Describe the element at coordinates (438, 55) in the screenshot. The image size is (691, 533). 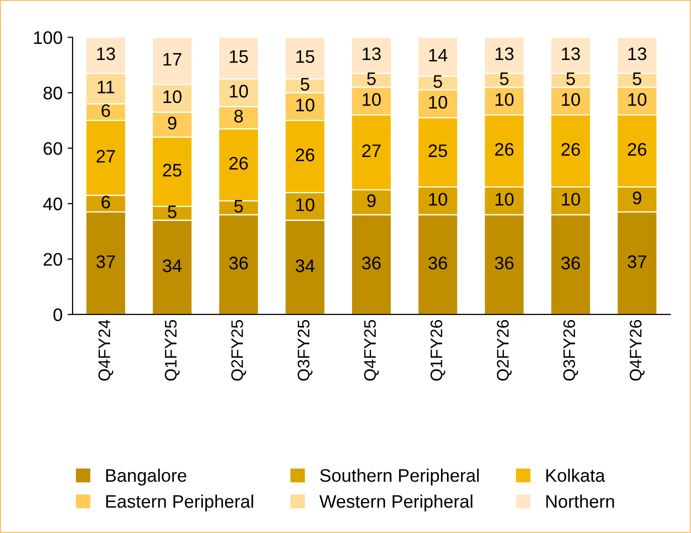
I see `data-label: 14` at that location.